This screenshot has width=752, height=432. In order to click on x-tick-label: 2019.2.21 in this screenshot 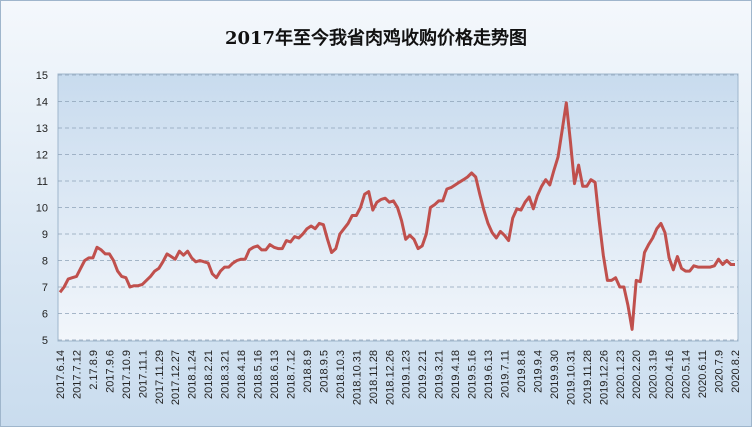, I will do `click(423, 374)`.